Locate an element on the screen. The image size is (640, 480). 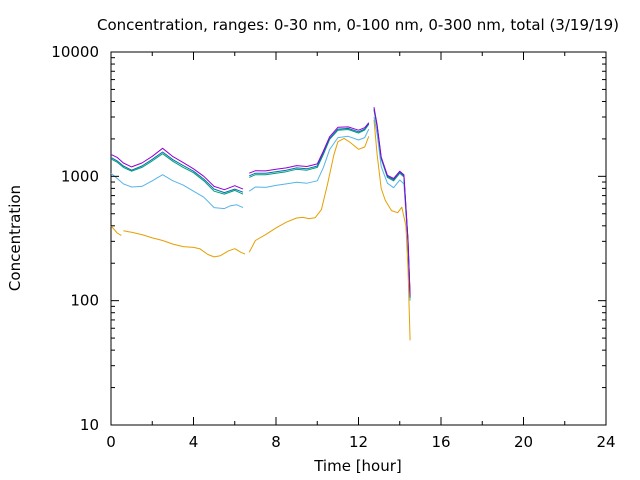
x-tick-label: 12 is located at coordinates (358, 442).